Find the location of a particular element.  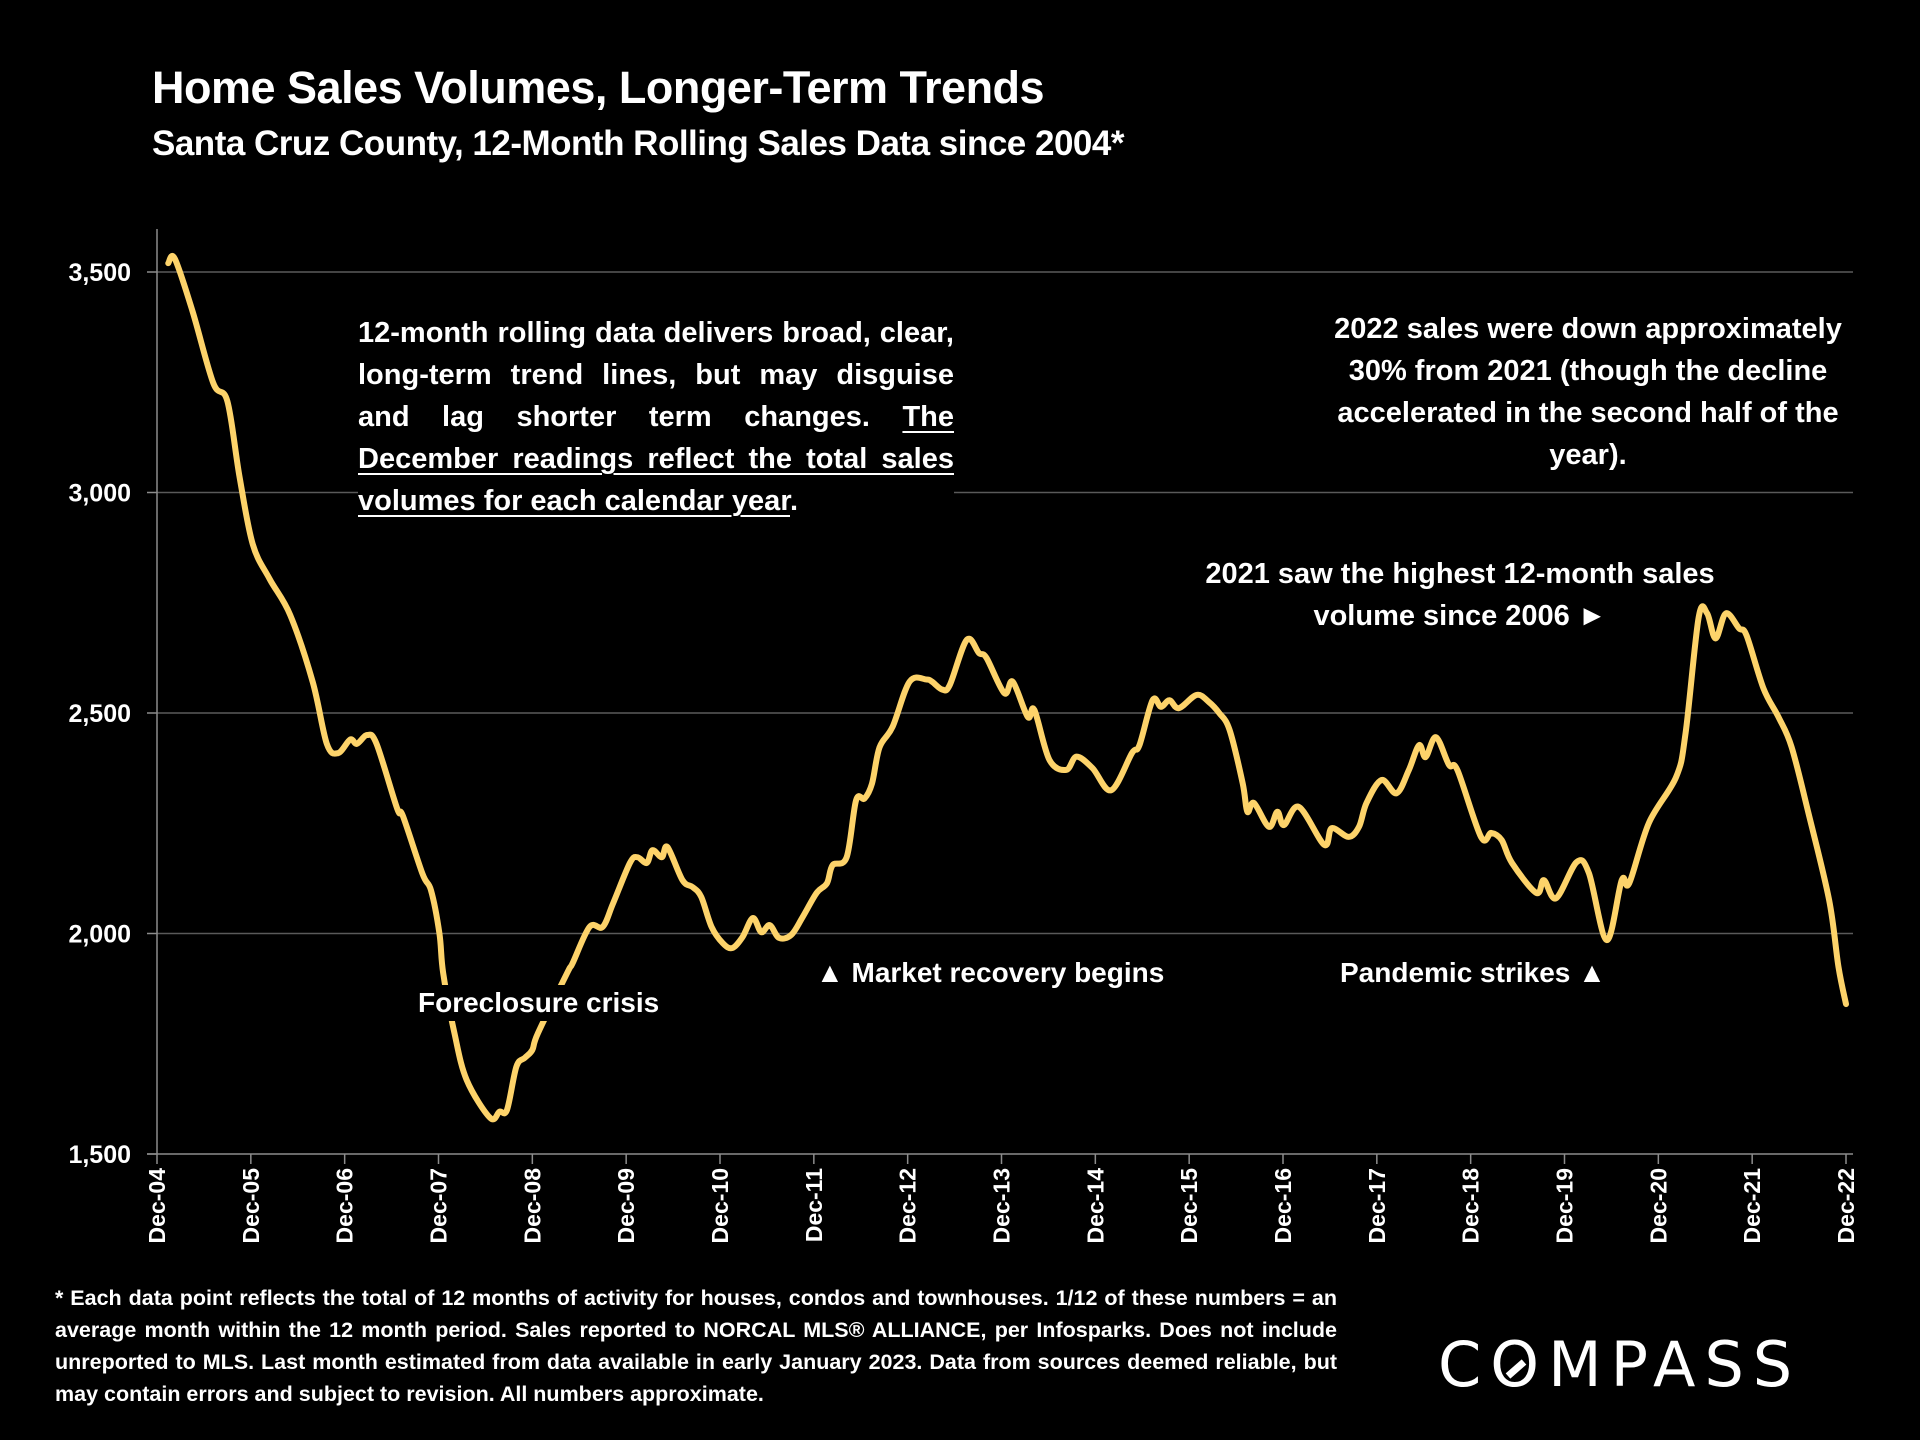

x-tick-label: Dec-21 is located at coordinates (1752, 1206).